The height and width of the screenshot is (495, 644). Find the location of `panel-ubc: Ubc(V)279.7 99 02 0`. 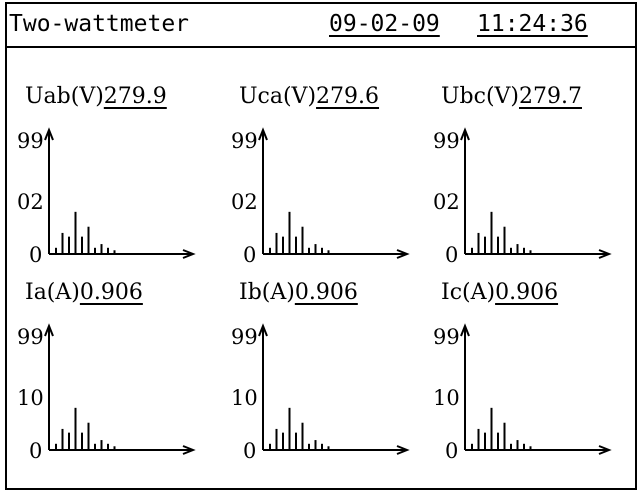

panel-ubc: Ubc(V)279.7 99 02 0 is located at coordinates (531, 174).